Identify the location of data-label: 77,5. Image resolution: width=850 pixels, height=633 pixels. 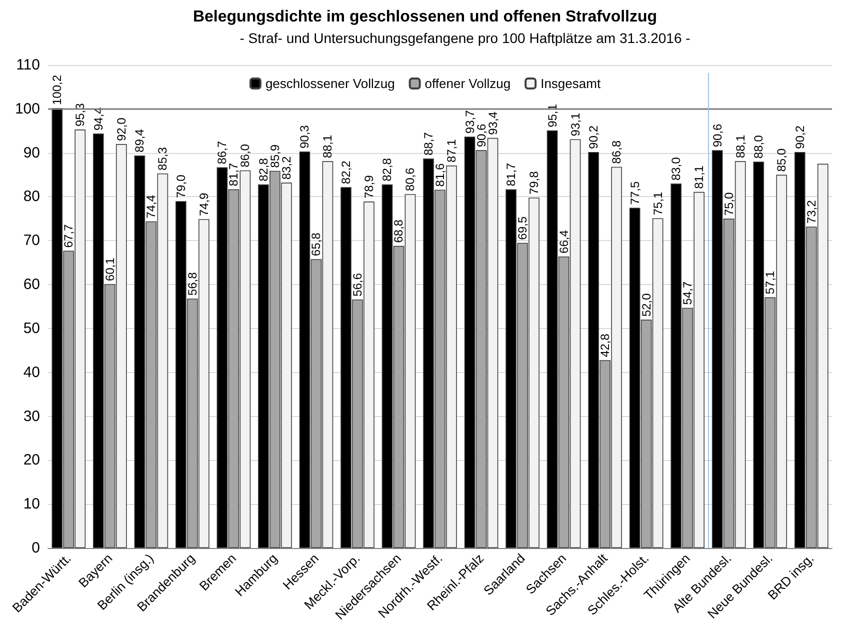
(635, 193).